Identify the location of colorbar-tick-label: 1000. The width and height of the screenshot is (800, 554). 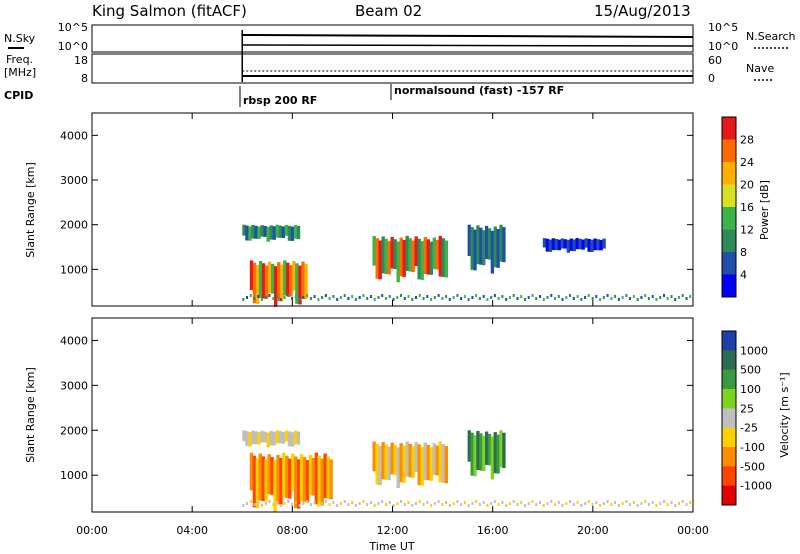
(754, 350).